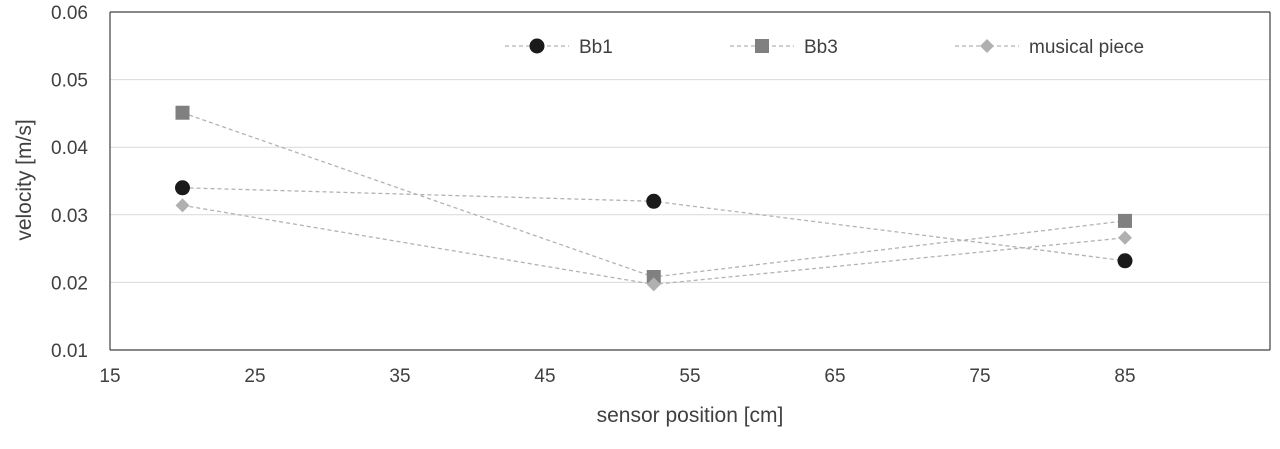 The width and height of the screenshot is (1280, 449). Describe the element at coordinates (109, 376) in the screenshot. I see `x-tick-label: 15` at that location.